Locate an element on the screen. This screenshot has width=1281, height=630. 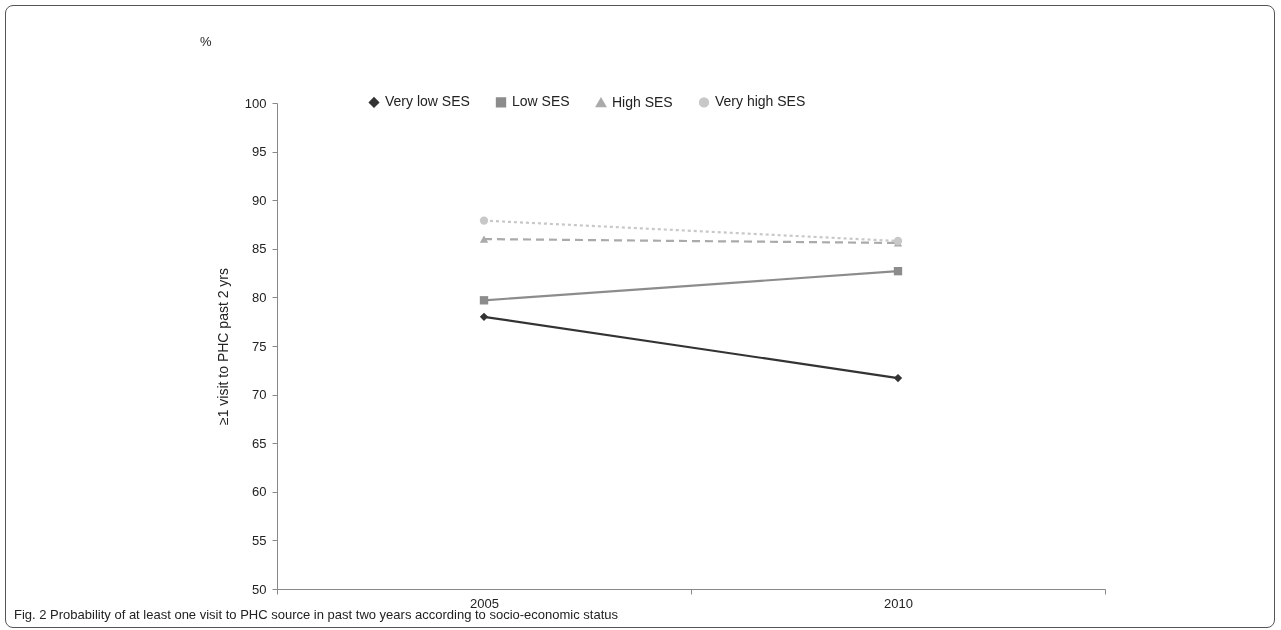
legend-label: High SES is located at coordinates (642, 101).